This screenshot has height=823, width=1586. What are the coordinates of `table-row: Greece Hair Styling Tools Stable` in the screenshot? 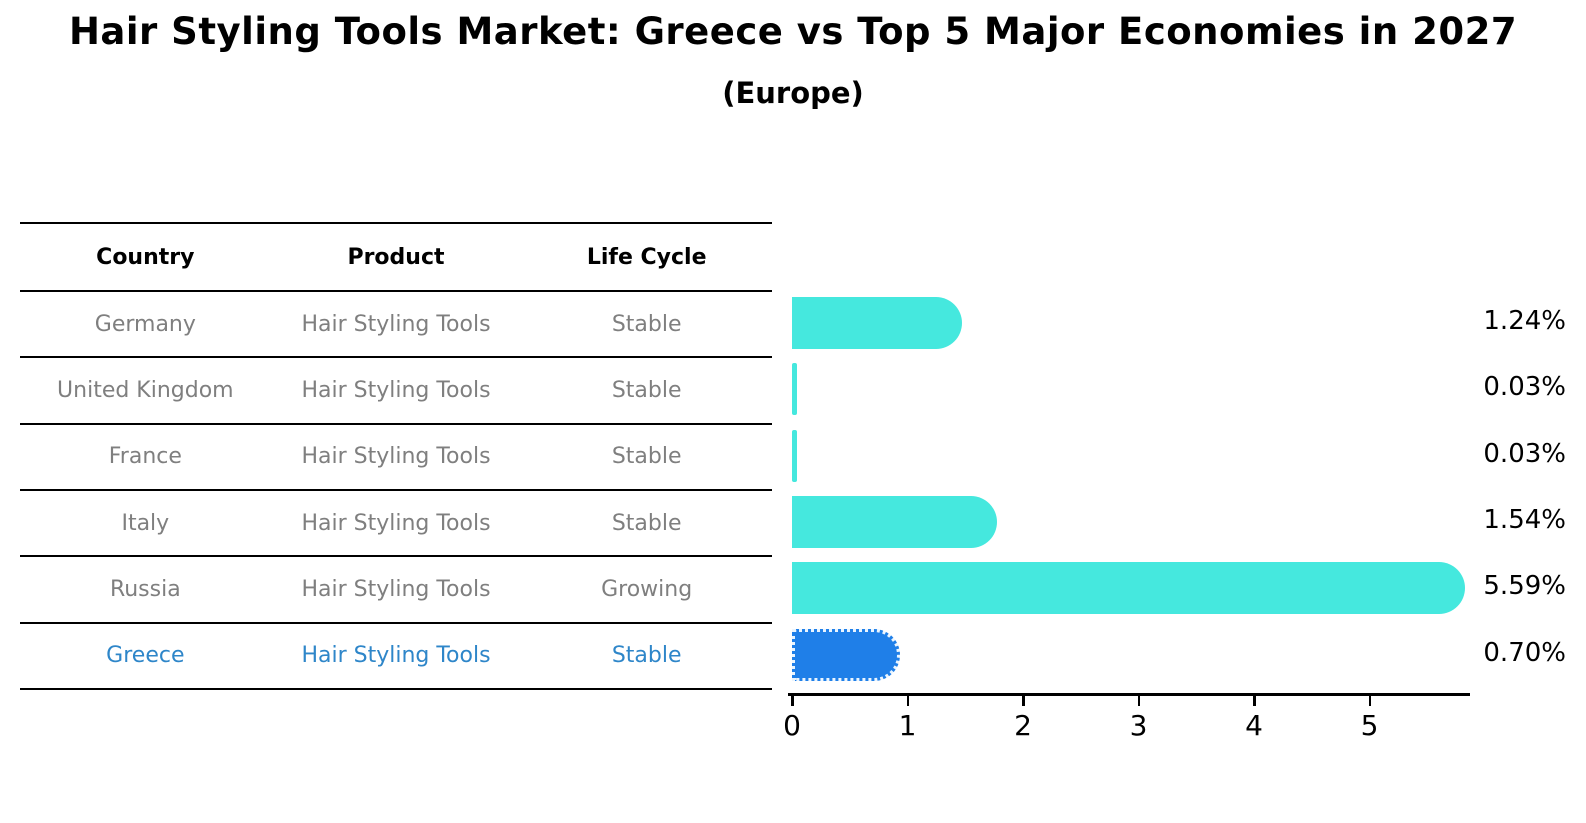 It's located at (396, 654).